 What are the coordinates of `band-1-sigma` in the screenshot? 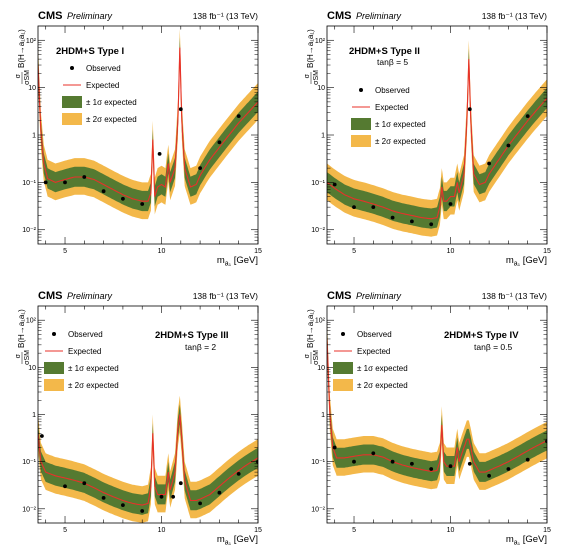 It's located at (437, 405).